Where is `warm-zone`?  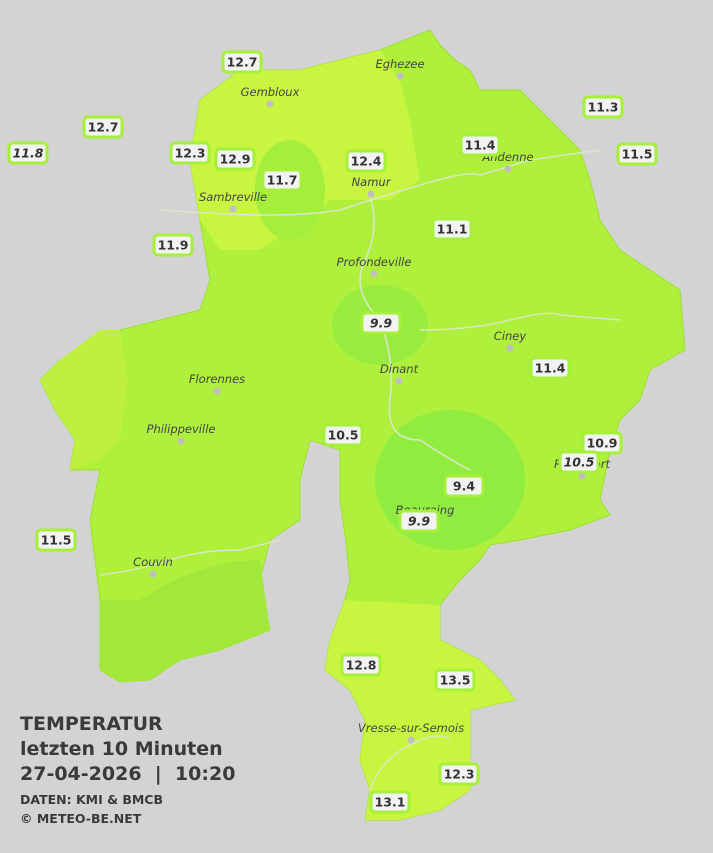 warm-zone is located at coordinates (84, 400).